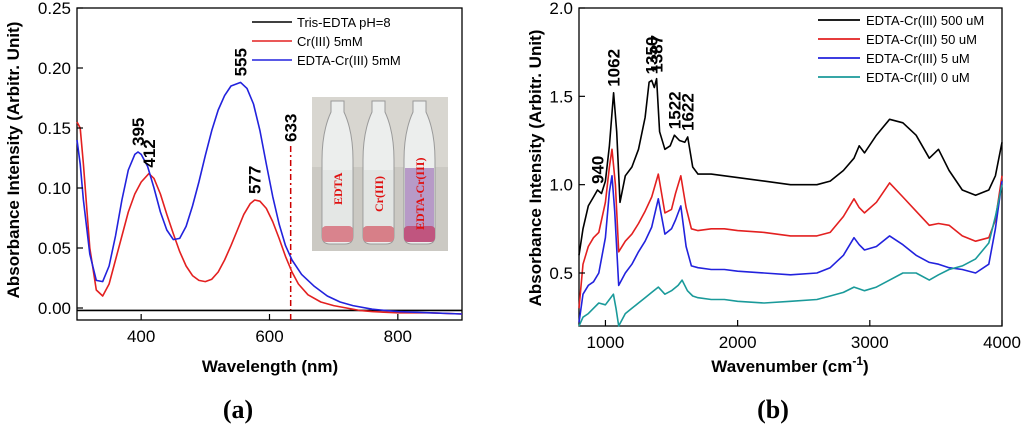 The width and height of the screenshot is (1024, 424). What do you see at coordinates (138, 132) in the screenshot?
I see `peak-label-395: 395` at bounding box center [138, 132].